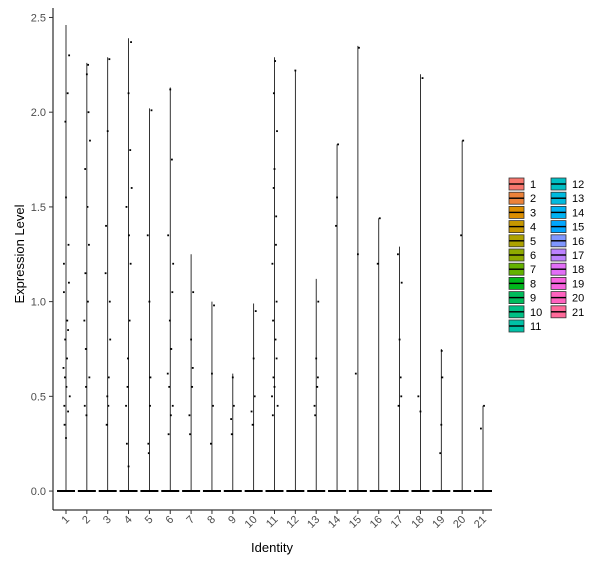 Image resolution: width=600 pixels, height=568 pixels. Describe the element at coordinates (535, 327) in the screenshot. I see `legend-label: 11` at that location.